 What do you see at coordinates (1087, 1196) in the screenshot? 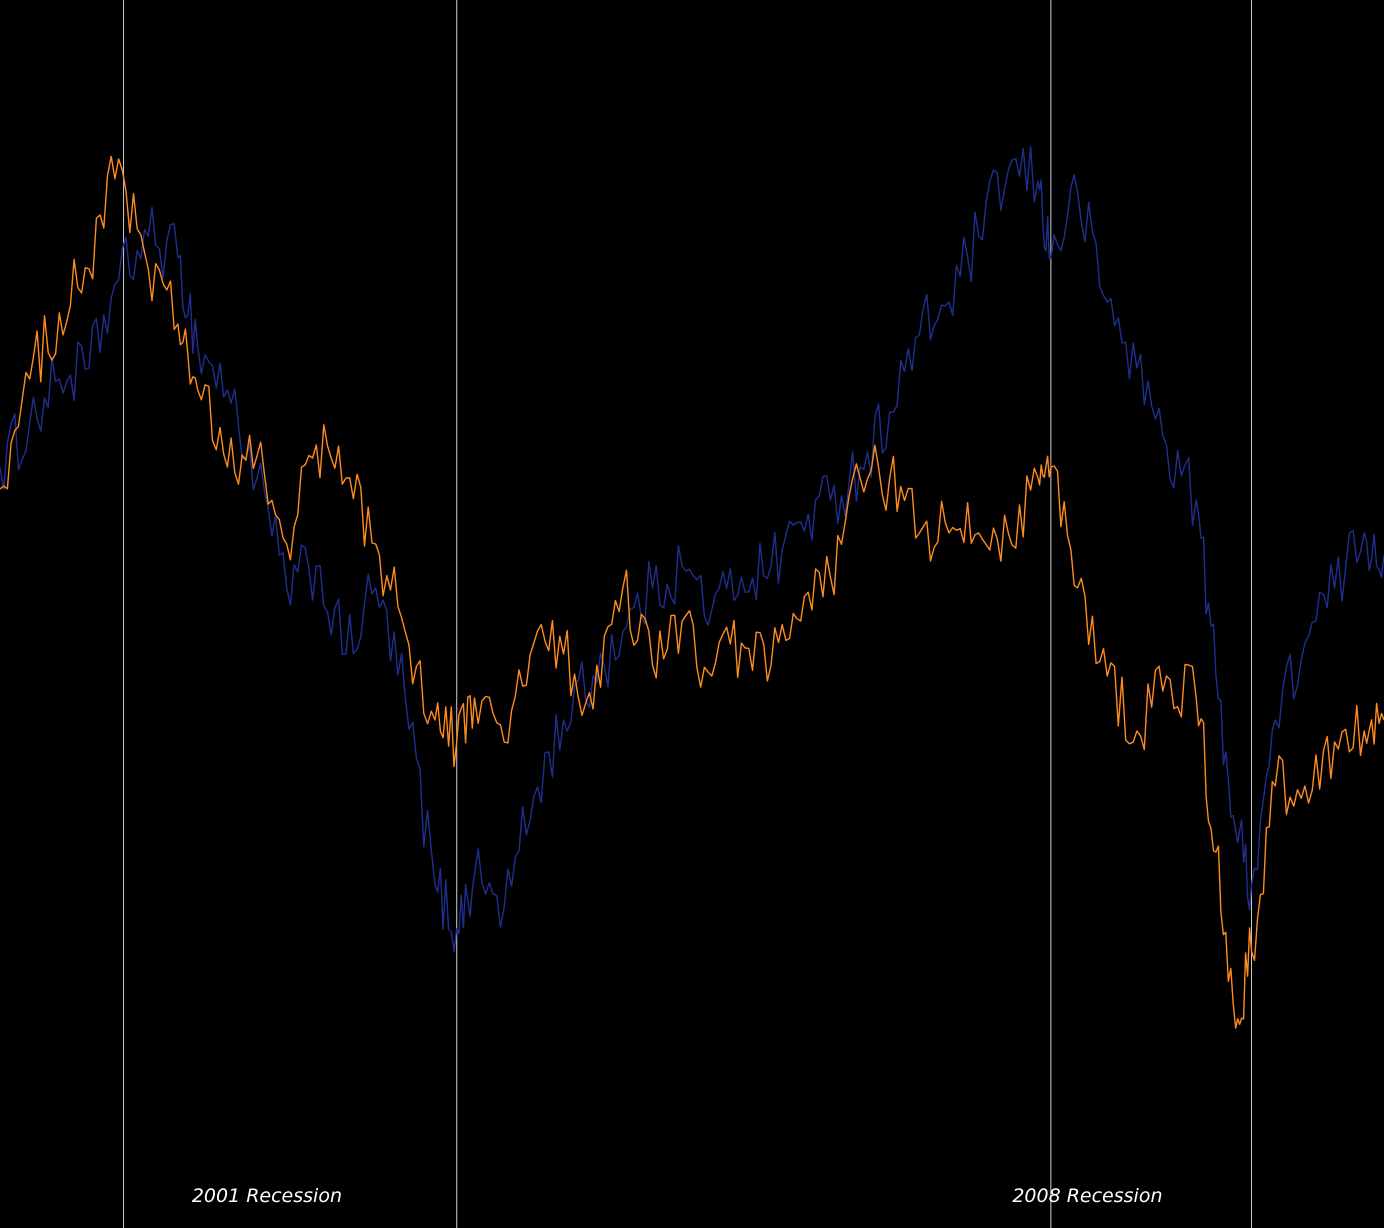
I see `annotation-2008-recession: 2008 Recession` at bounding box center [1087, 1196].